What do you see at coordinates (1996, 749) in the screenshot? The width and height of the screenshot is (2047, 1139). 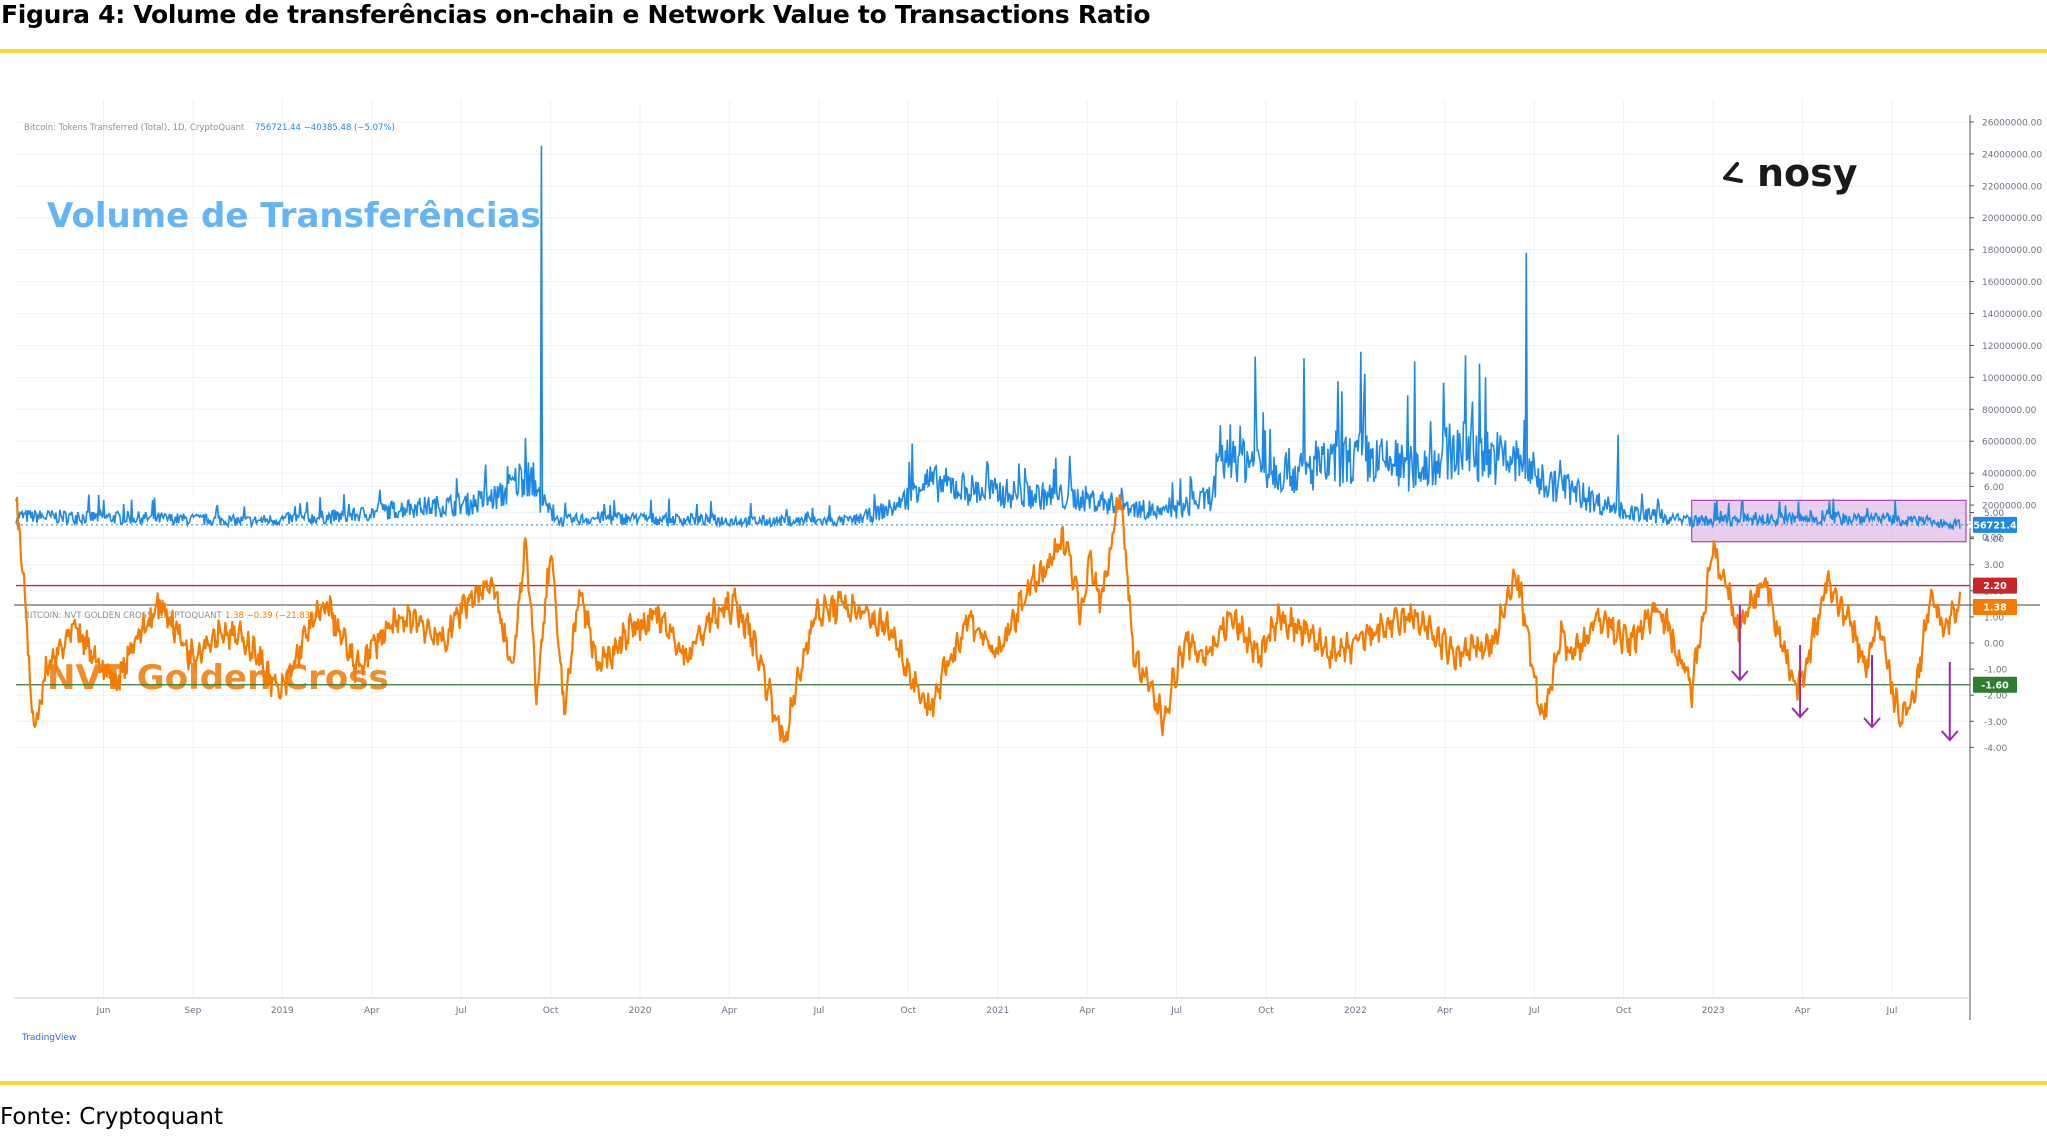 I see `nvt-axis-tick-label: -4.00` at bounding box center [1996, 749].